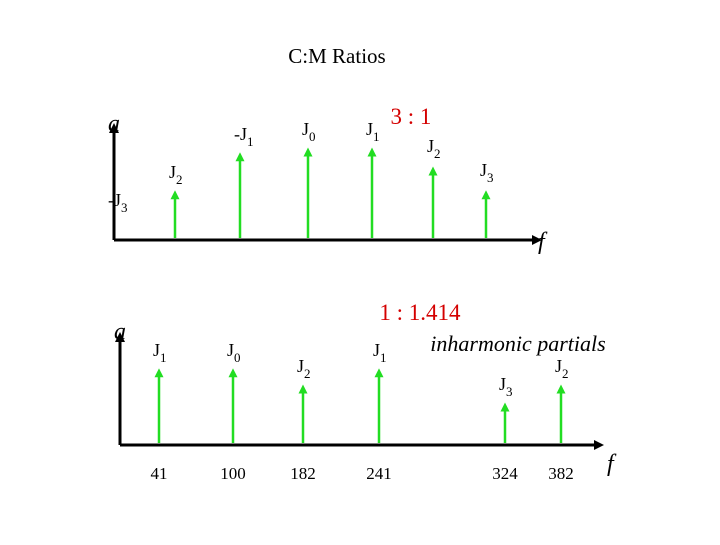 Image resolution: width=720 pixels, height=545 pixels. Describe the element at coordinates (303, 473) in the screenshot. I see `bottom-frequency-label: 182` at that location.